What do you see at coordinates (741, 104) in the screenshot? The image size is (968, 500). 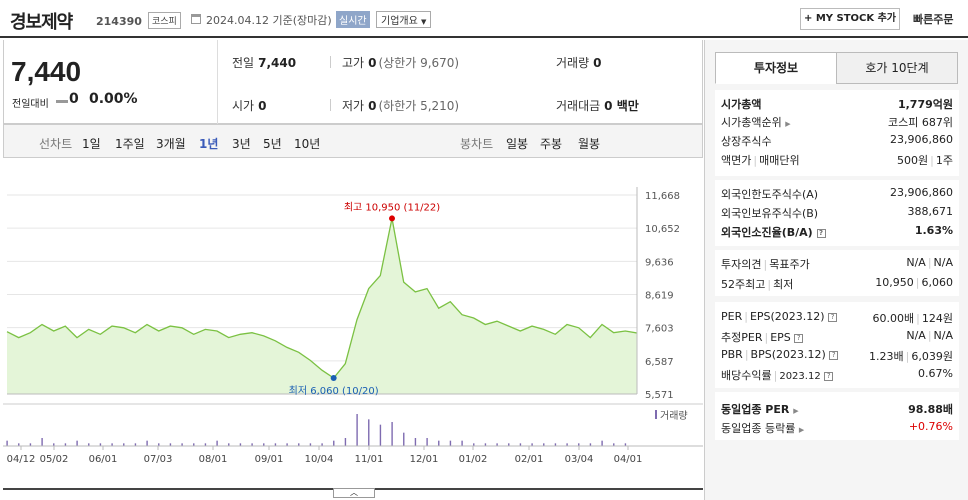 I see `market-cap-label: 시가총액` at bounding box center [741, 104].